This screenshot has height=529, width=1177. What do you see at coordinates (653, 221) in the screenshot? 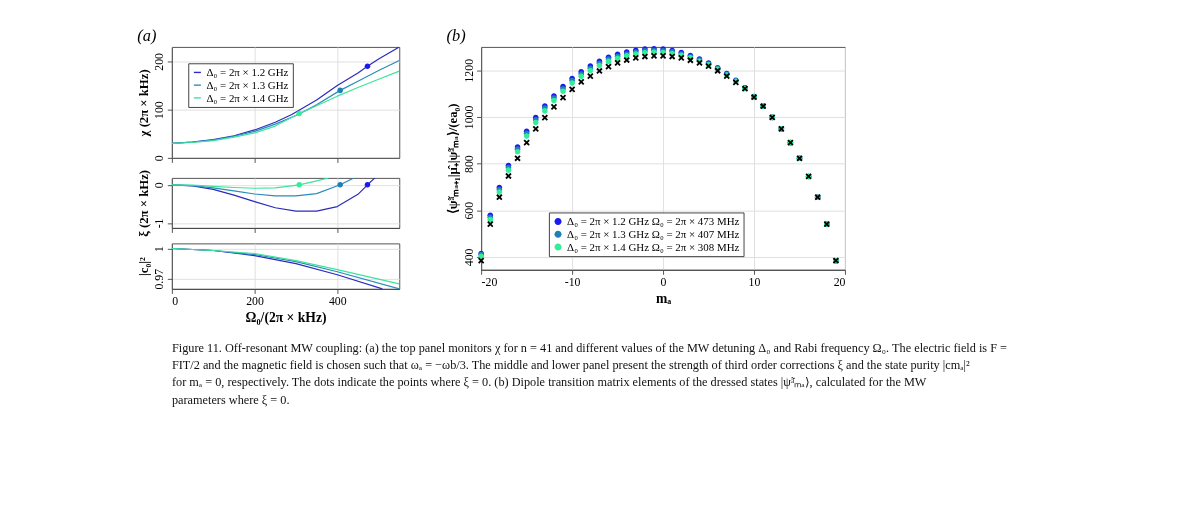
I see `legend-label: Δ₀ = 2π × 1.2 GHz Ω₀ = 2π × 473 MHz` at bounding box center [653, 221].